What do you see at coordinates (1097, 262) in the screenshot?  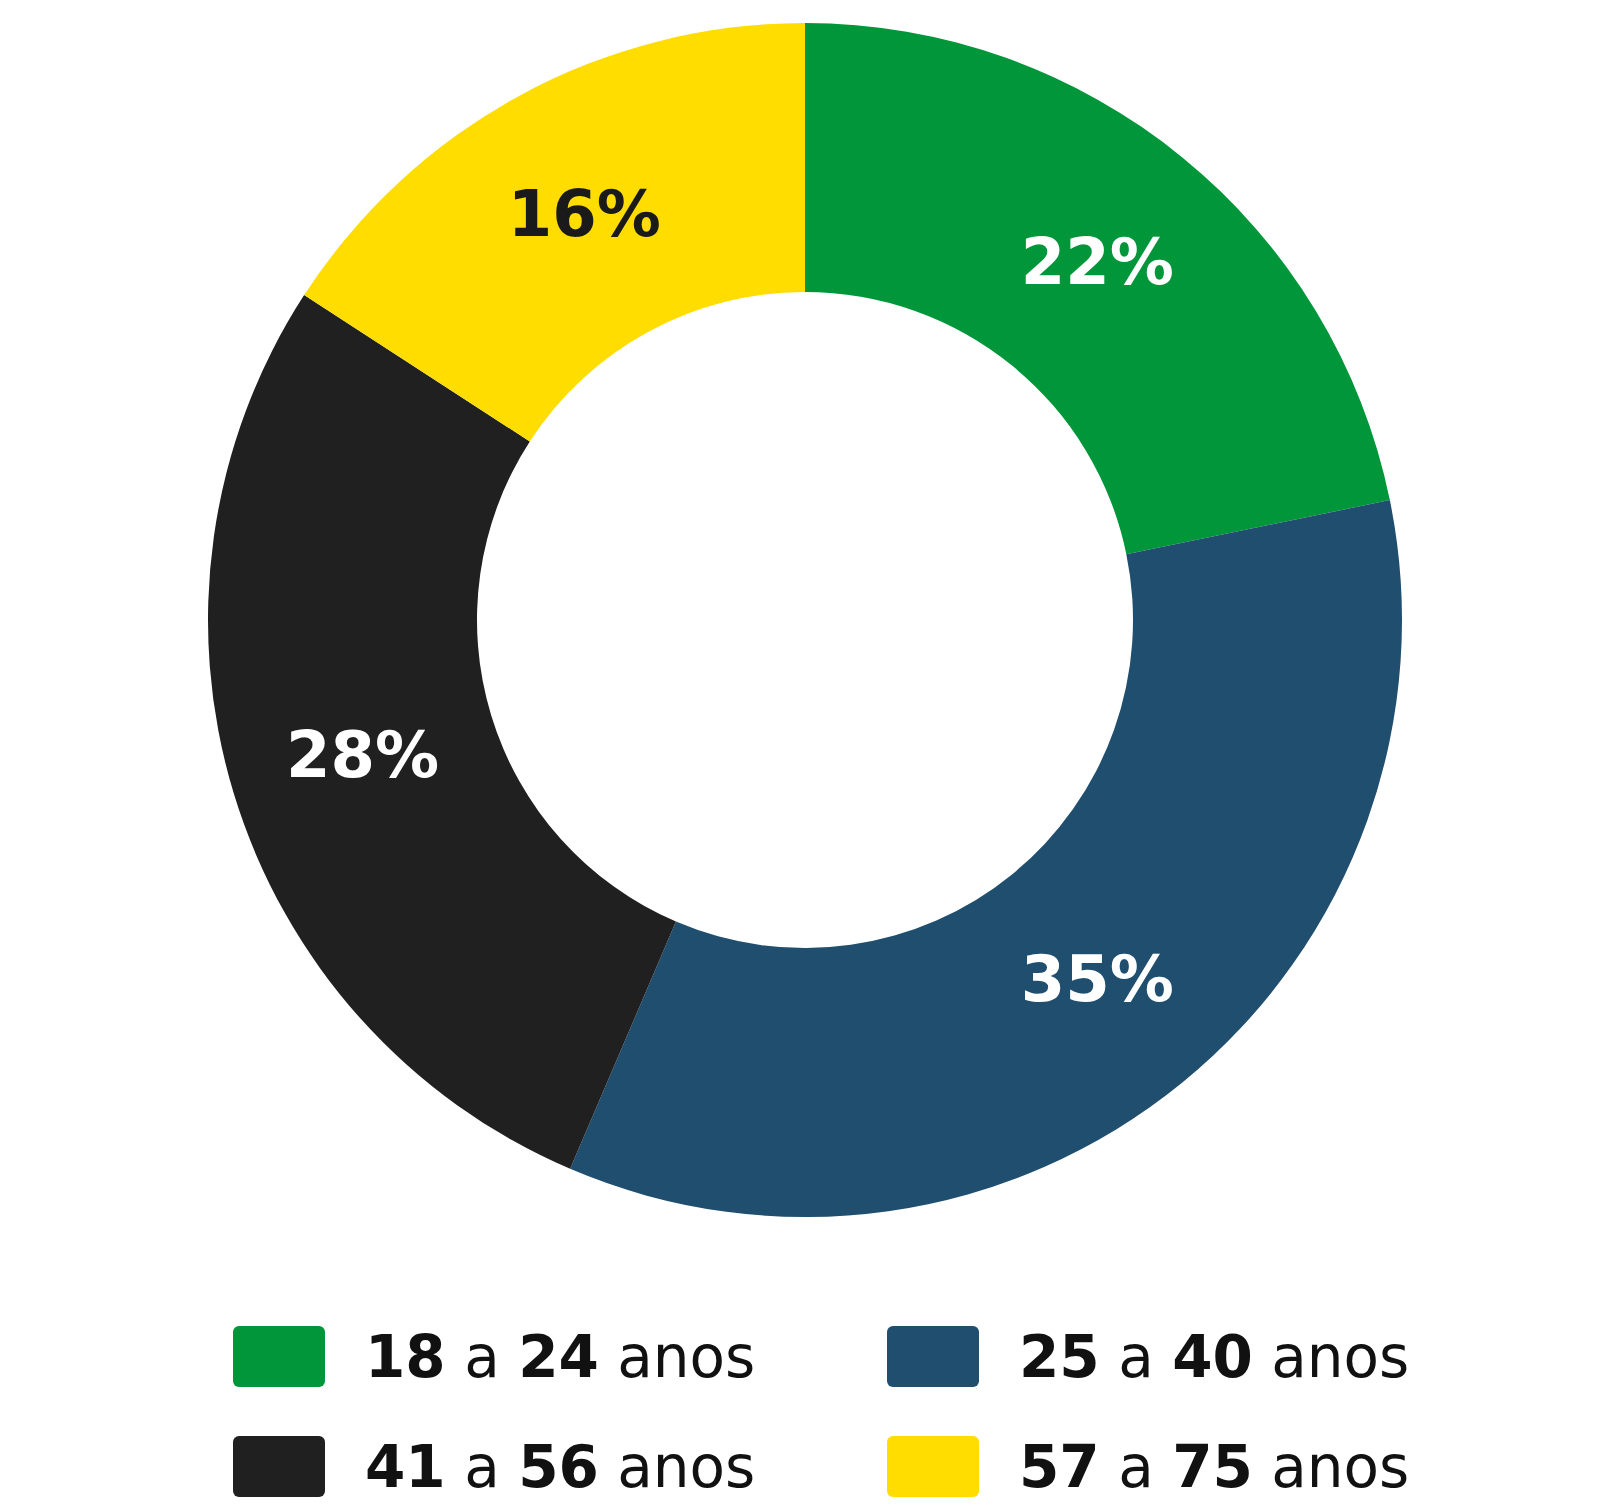 I see `data-label: 22%` at bounding box center [1097, 262].